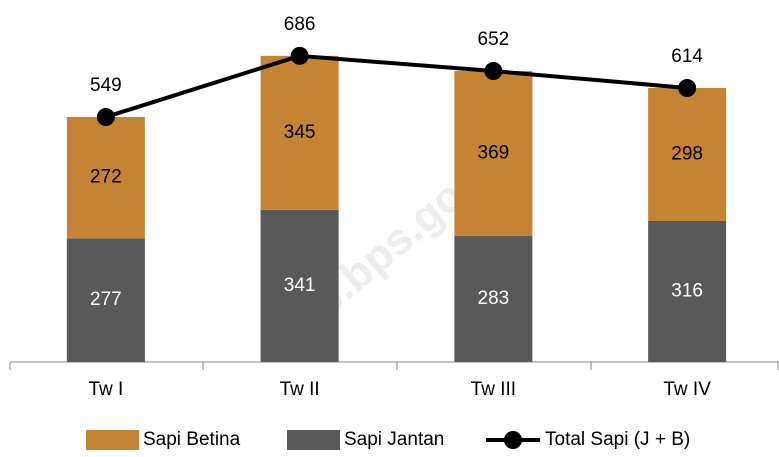 Image resolution: width=779 pixels, height=457 pixels. Describe the element at coordinates (300, 389) in the screenshot. I see `x-tick-label: Tw II` at that location.